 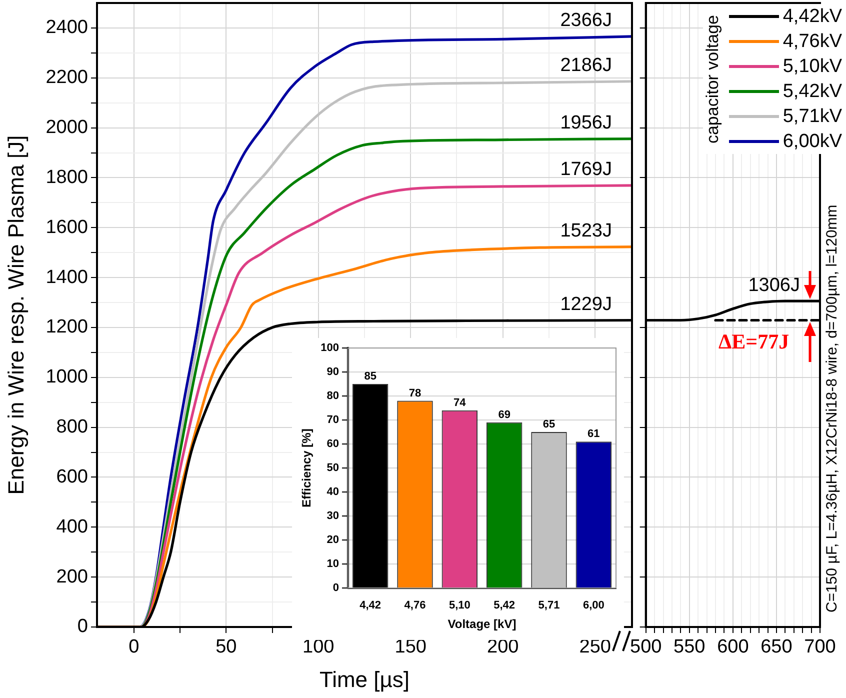 I want to click on x-tick-label: 650, so click(x=776, y=647).